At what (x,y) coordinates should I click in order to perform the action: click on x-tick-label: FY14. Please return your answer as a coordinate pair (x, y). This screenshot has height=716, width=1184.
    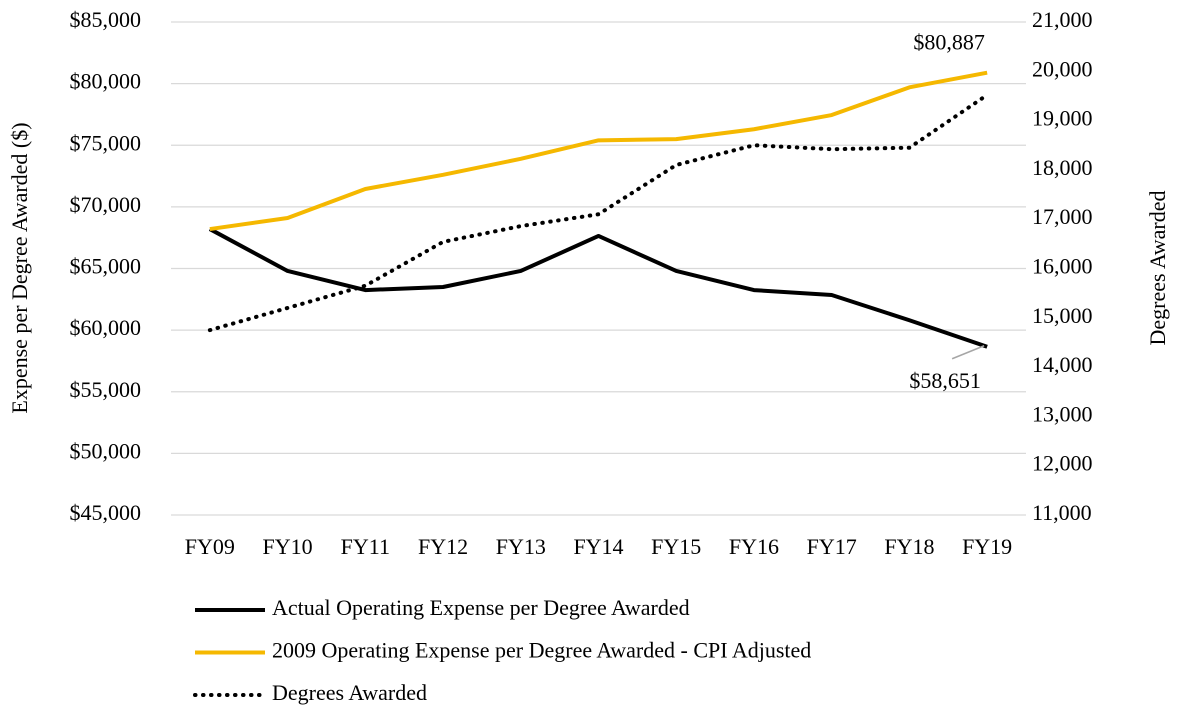
    Looking at the image, I should click on (598, 546).